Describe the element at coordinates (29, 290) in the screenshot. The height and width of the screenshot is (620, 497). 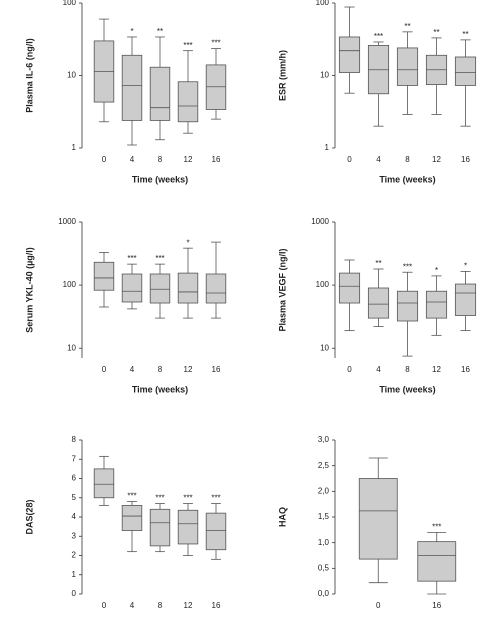
I see `y-axis-label: Serum YKL-40 (µg/l)` at that location.